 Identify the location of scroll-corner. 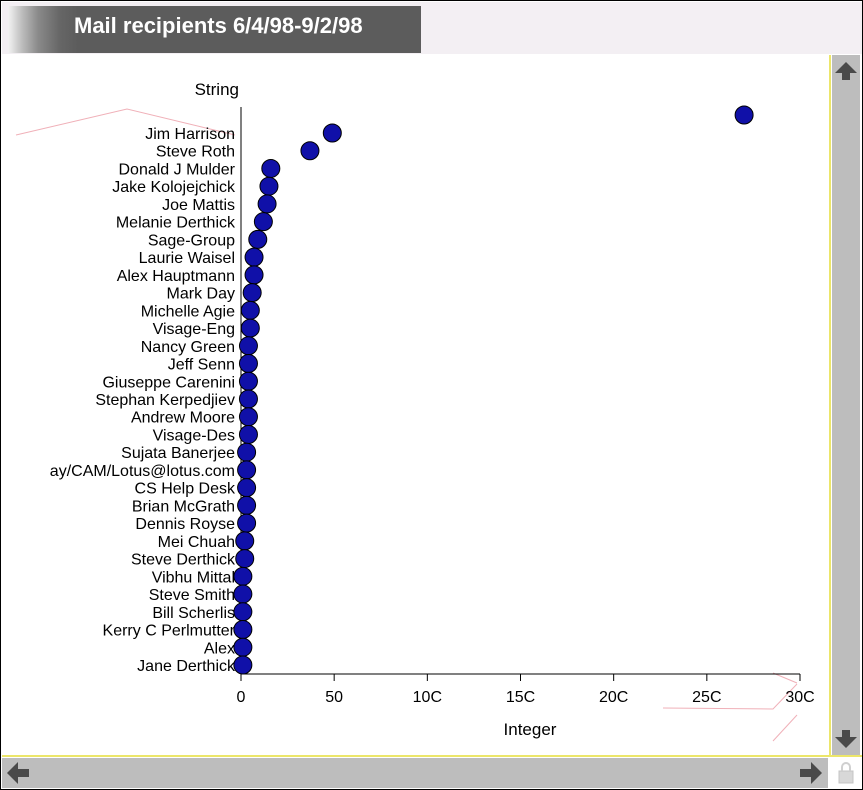
(846, 773).